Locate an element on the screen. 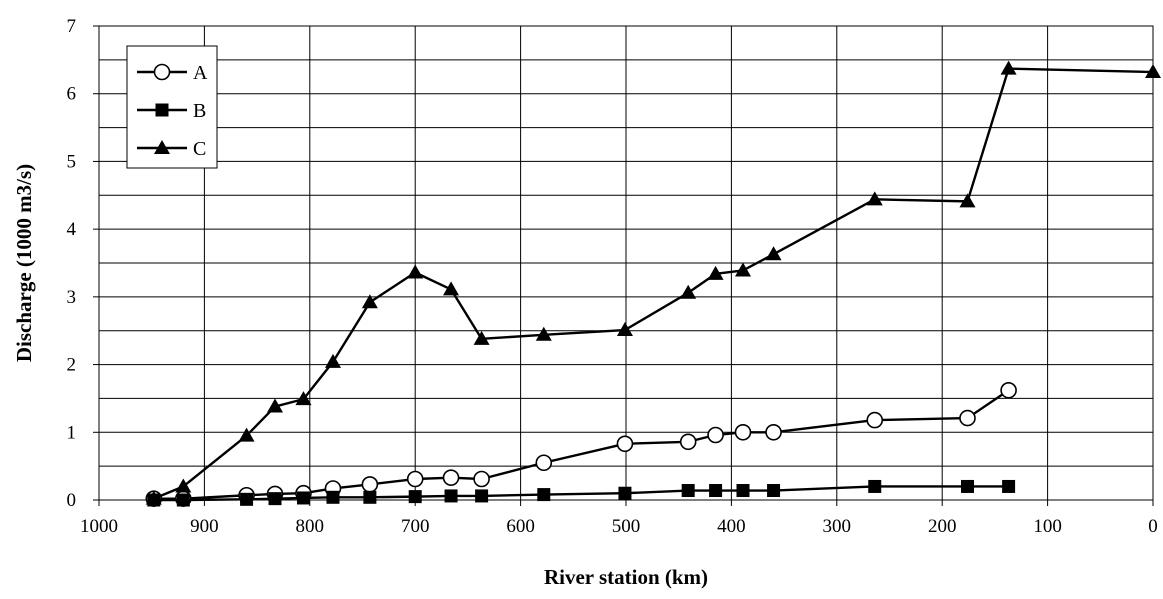 The height and width of the screenshot is (599, 1163). x-tick-label: 200 is located at coordinates (942, 526).